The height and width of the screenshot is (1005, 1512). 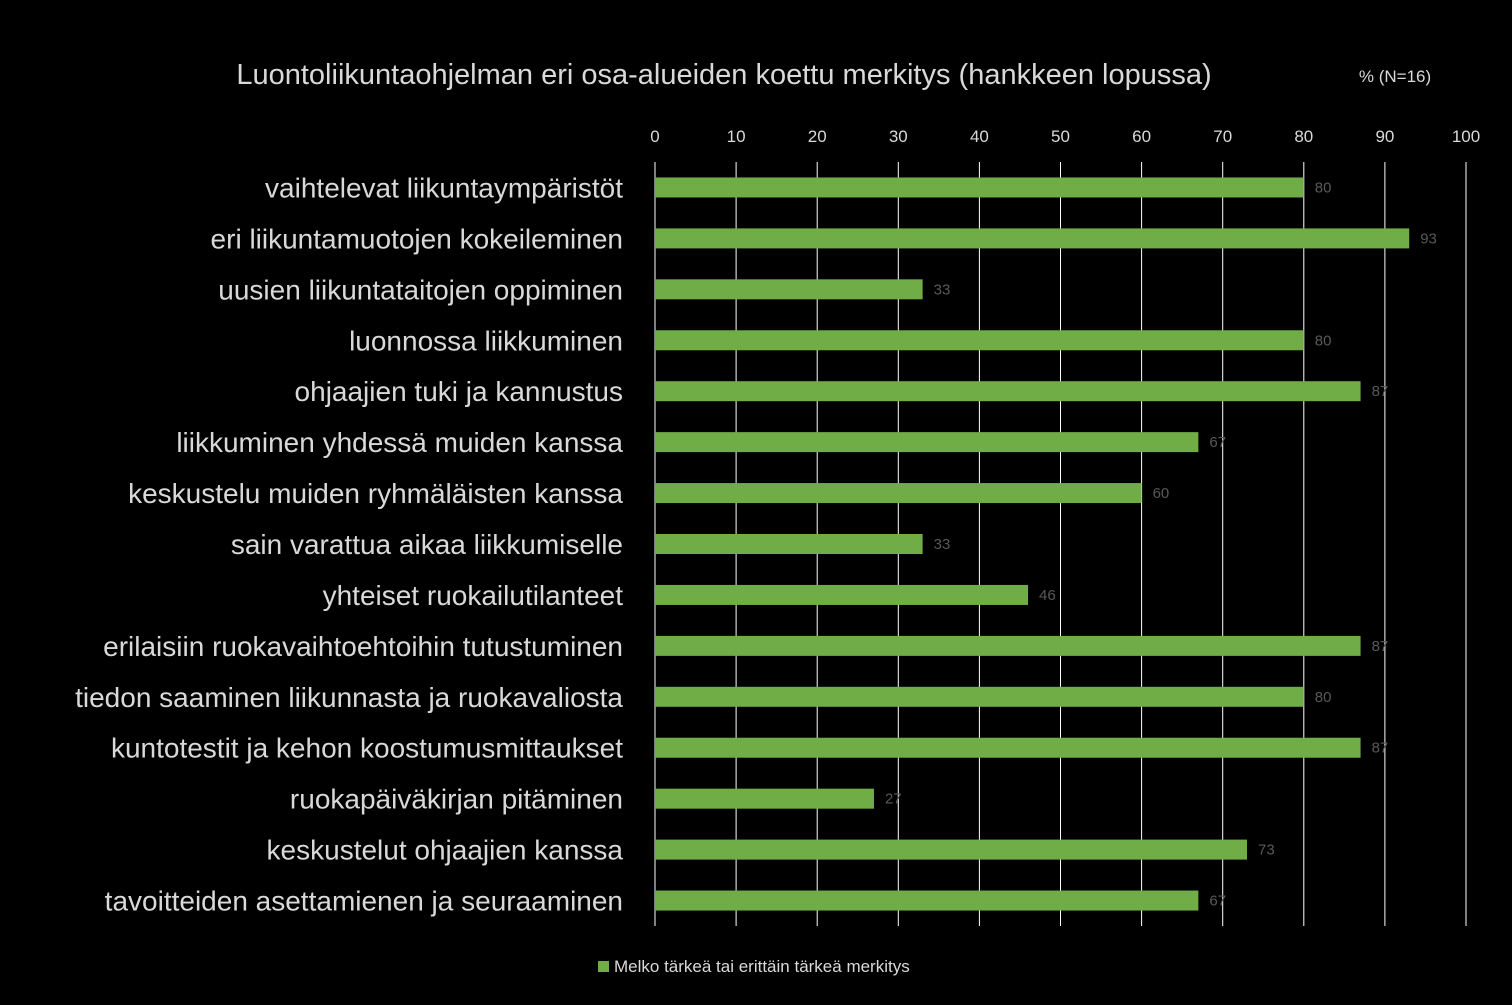 What do you see at coordinates (1303, 136) in the screenshot?
I see `x-tick-label: 80` at bounding box center [1303, 136].